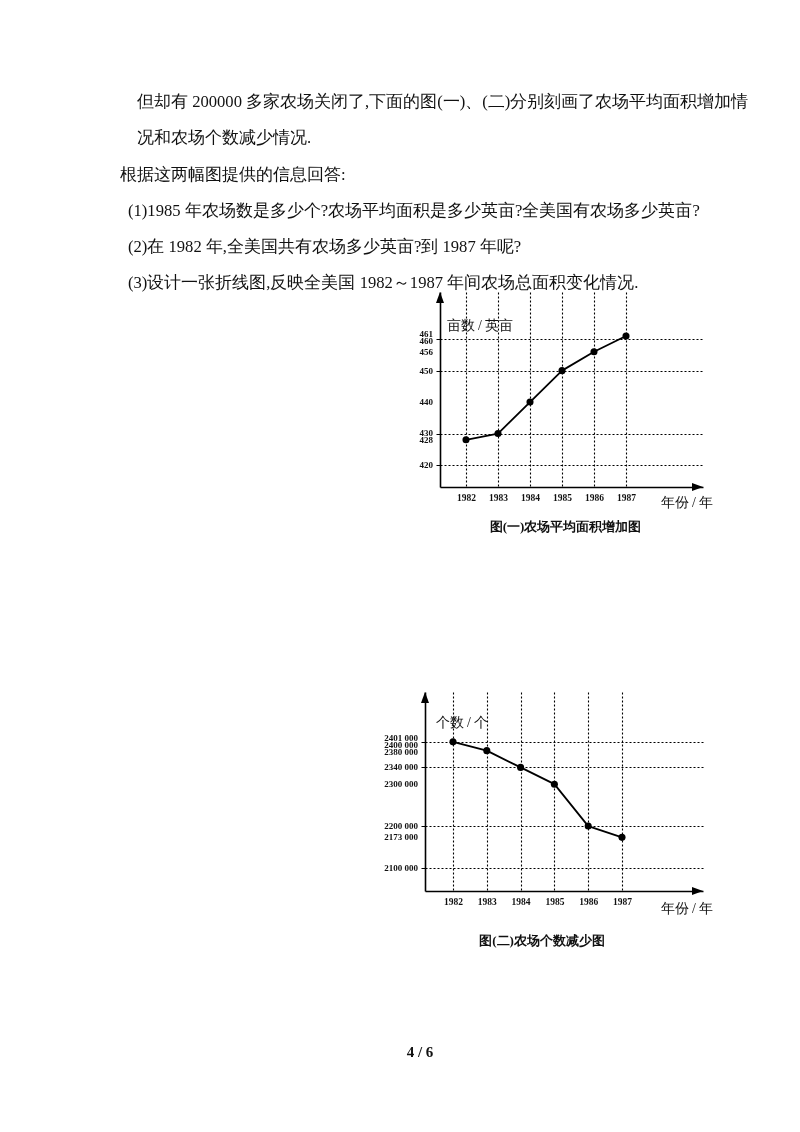 The height and width of the screenshot is (1132, 800). What do you see at coordinates (401, 826) in the screenshot?
I see `y-tick-label: 2200 000` at bounding box center [401, 826].